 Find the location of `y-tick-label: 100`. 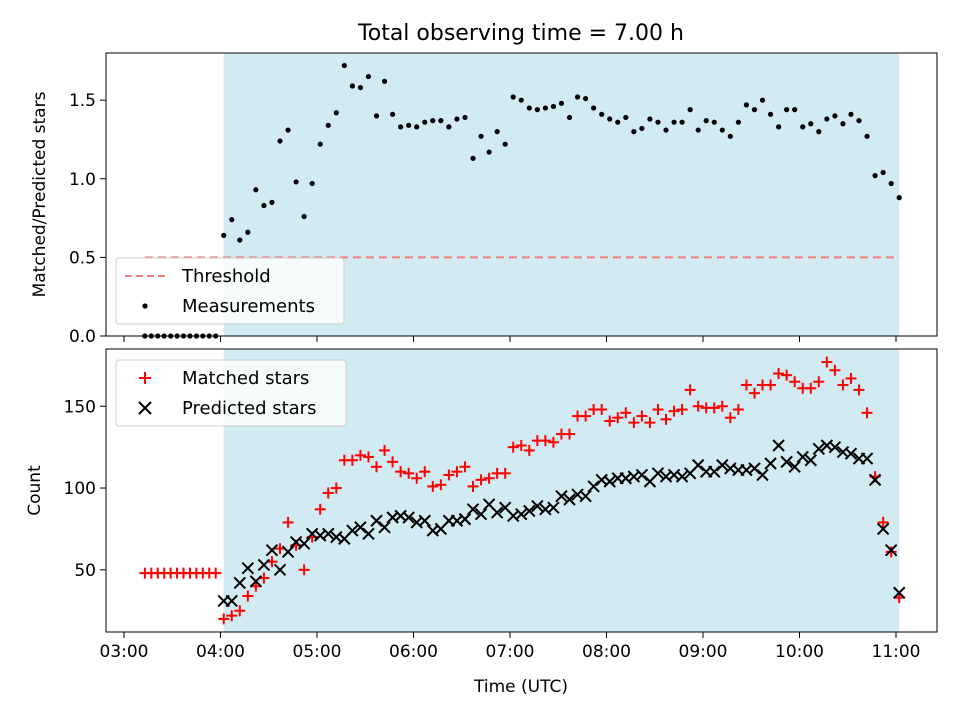

y-tick-label: 100 is located at coordinates (80, 489).